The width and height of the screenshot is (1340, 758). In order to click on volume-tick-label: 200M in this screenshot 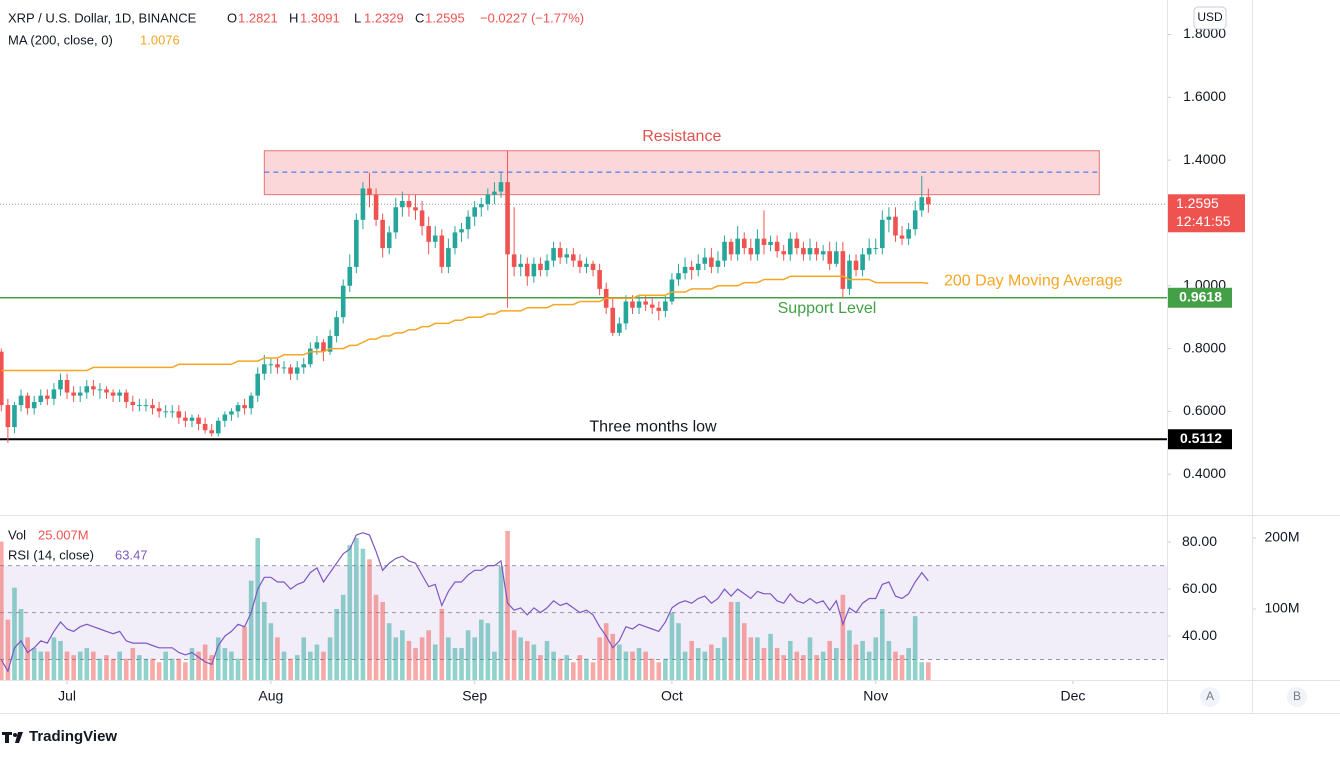, I will do `click(1281, 537)`.